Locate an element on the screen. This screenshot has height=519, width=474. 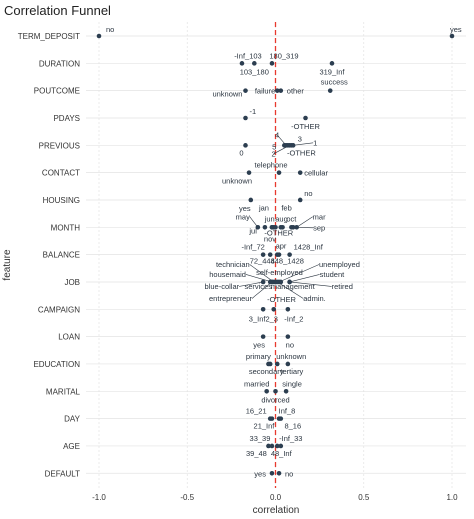
data-label: -Inf_103 is located at coordinates (248, 55).